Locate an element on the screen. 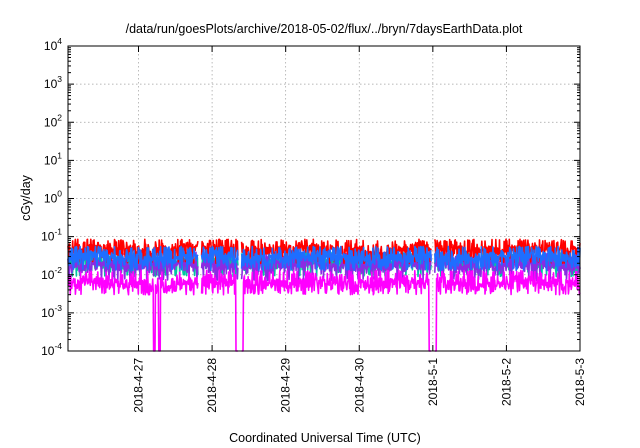 The height and width of the screenshot is (448, 640). y-tick-label: 10¹ is located at coordinates (53, 158).